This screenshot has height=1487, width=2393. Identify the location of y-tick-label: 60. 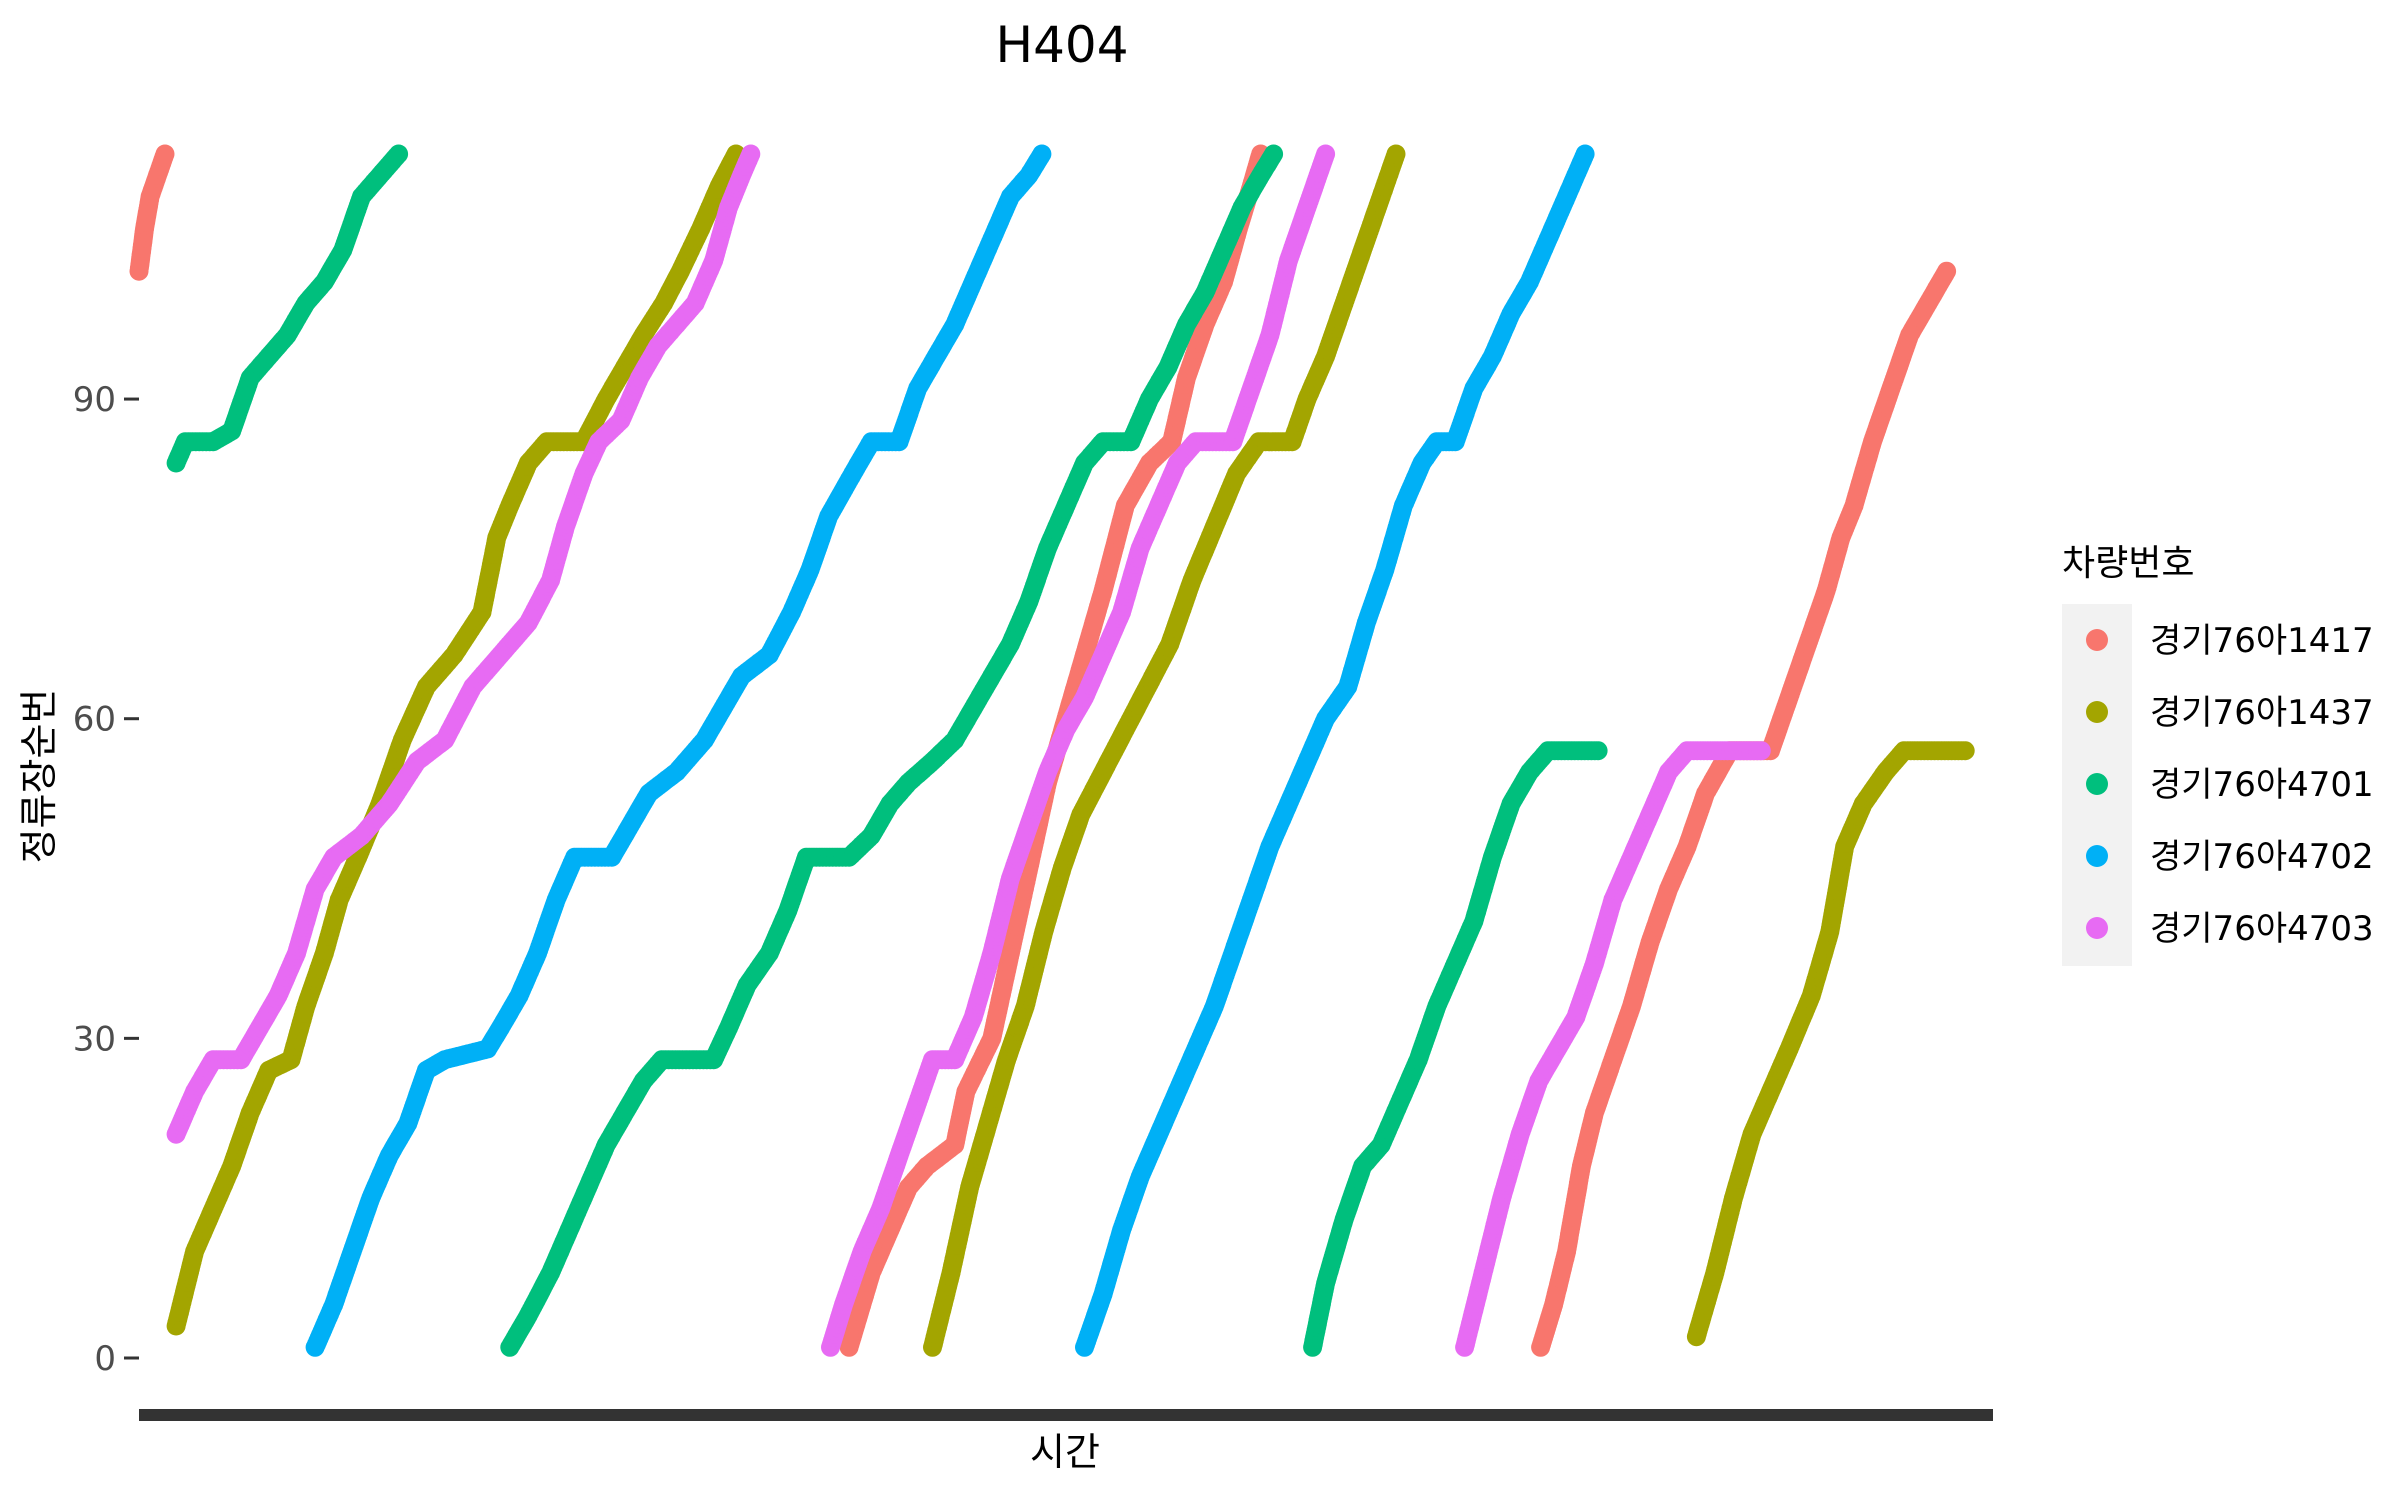
(94, 720).